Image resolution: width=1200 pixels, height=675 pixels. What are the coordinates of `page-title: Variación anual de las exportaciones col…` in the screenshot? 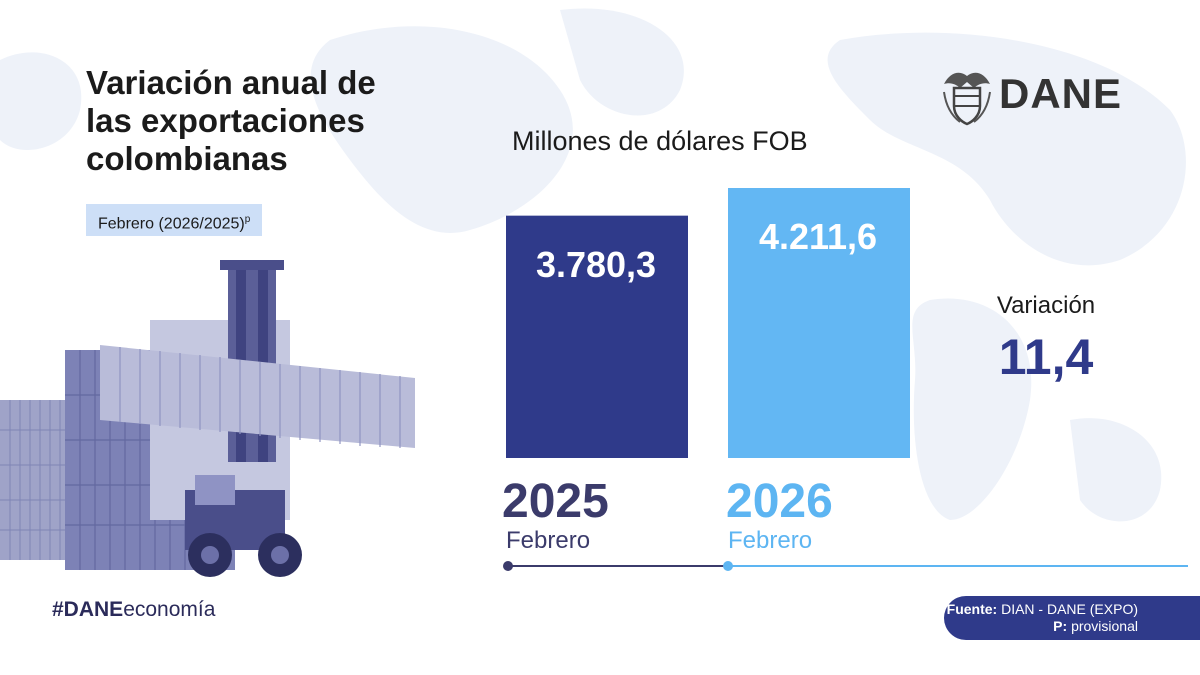 It's located at (266, 121).